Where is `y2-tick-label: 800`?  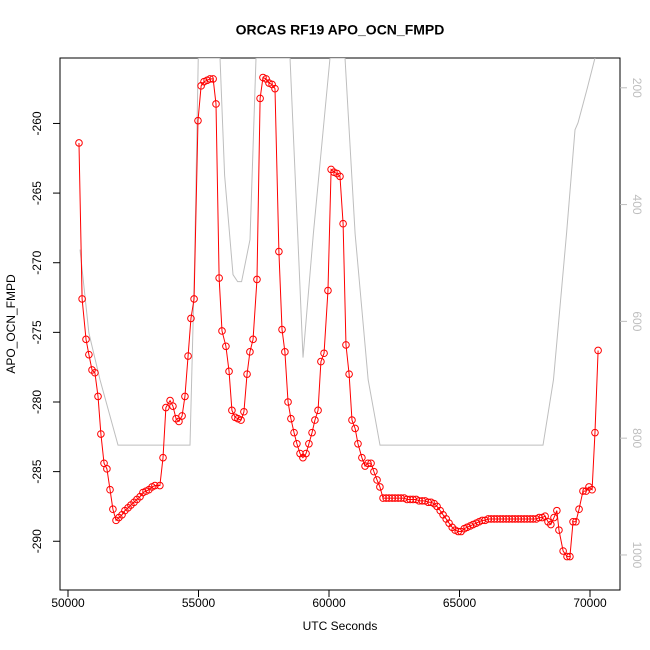 y2-tick-label: 800 is located at coordinates (637, 438).